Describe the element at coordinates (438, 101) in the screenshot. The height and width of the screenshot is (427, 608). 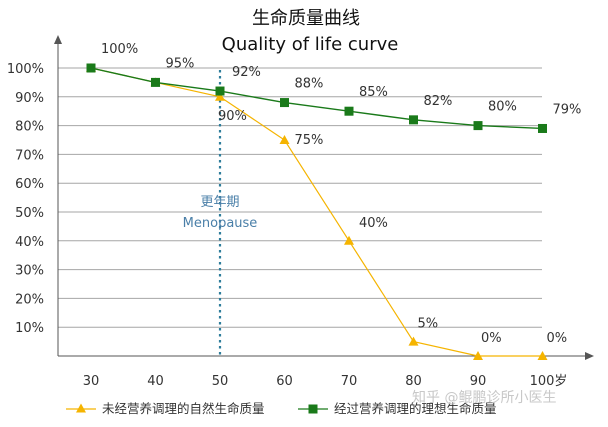
I see `data-label-ideal: 82%` at that location.